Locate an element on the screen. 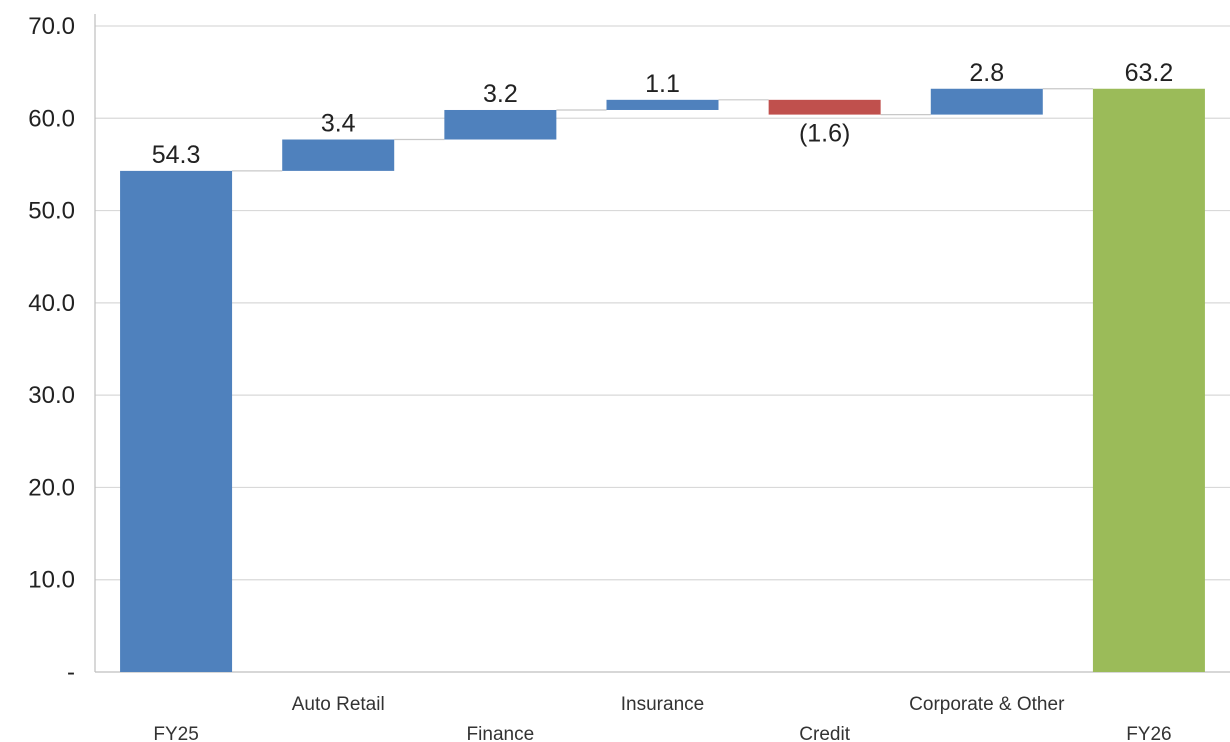 The height and width of the screenshot is (742, 1230). y-tick-label: 10.0 is located at coordinates (51, 580).